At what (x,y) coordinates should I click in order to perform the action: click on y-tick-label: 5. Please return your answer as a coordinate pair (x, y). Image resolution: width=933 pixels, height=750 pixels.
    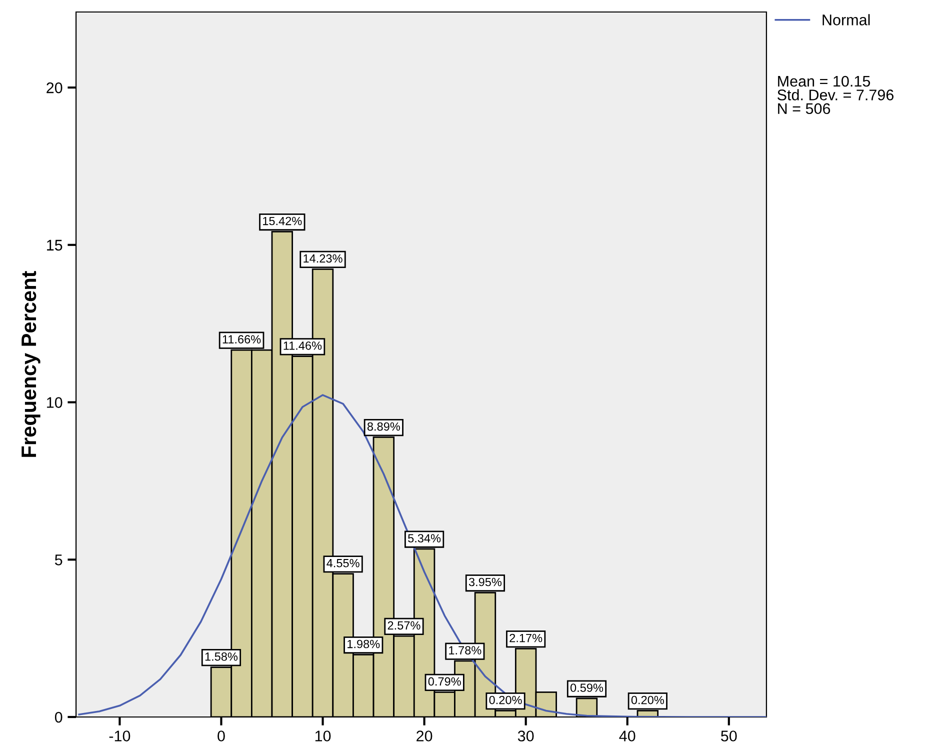
    Looking at the image, I should click on (58, 560).